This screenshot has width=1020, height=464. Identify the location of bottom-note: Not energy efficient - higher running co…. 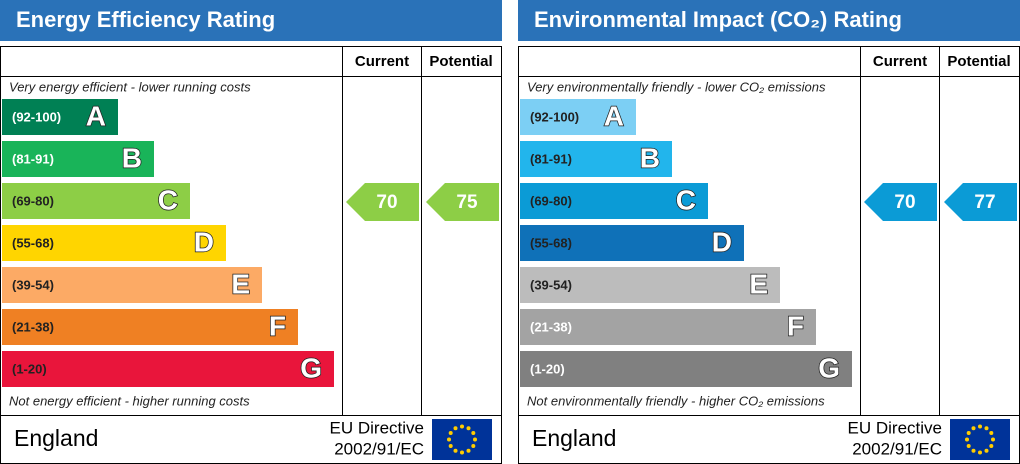
(129, 400).